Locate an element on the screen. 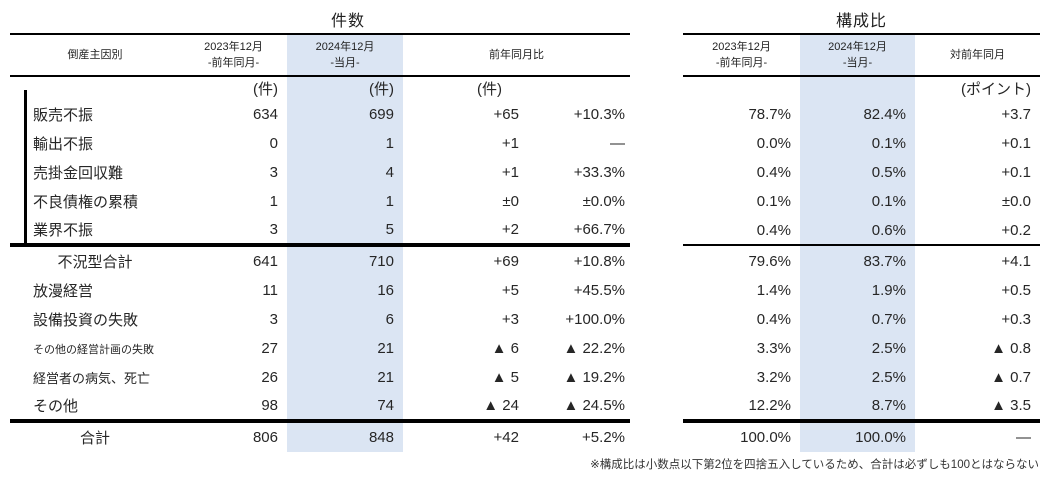 This screenshot has height=478, width=1045. ratio-units-row: (ポイント) is located at coordinates (861, 88).